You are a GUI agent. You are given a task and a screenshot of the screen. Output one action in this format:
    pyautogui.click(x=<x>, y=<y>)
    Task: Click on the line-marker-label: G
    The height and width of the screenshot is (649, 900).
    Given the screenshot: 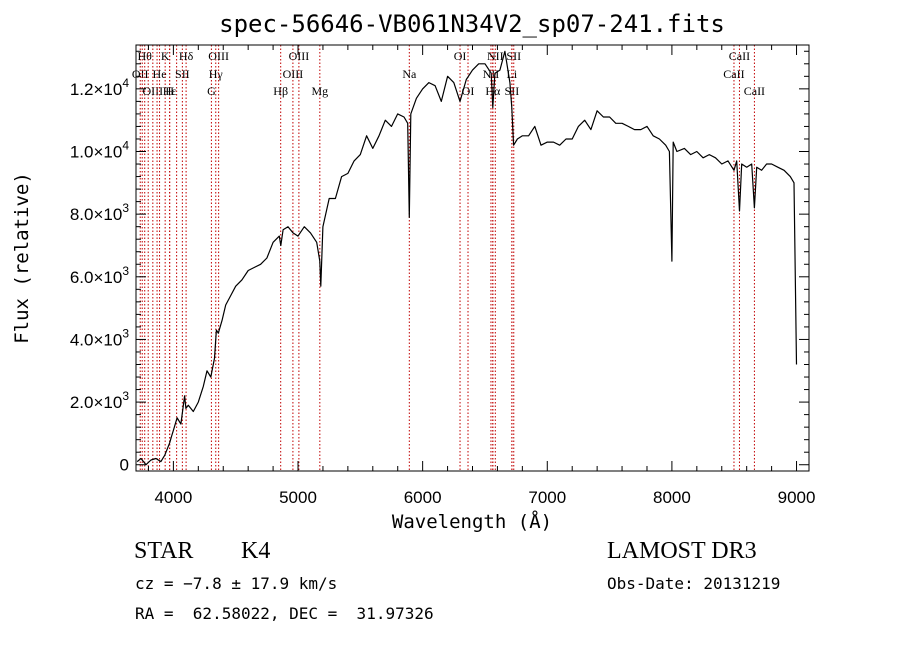 What is the action you would take?
    pyautogui.click(x=211, y=91)
    